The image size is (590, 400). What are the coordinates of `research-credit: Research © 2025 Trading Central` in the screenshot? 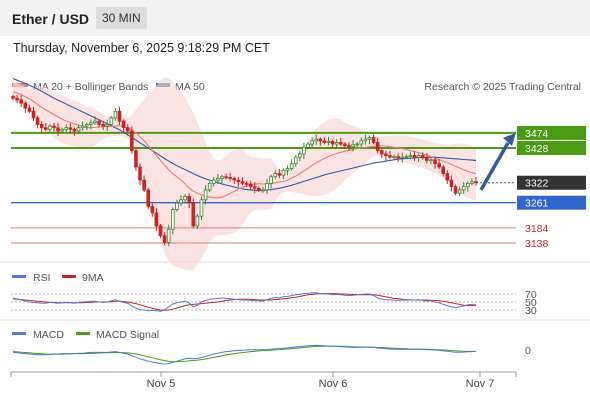 It's located at (502, 87).